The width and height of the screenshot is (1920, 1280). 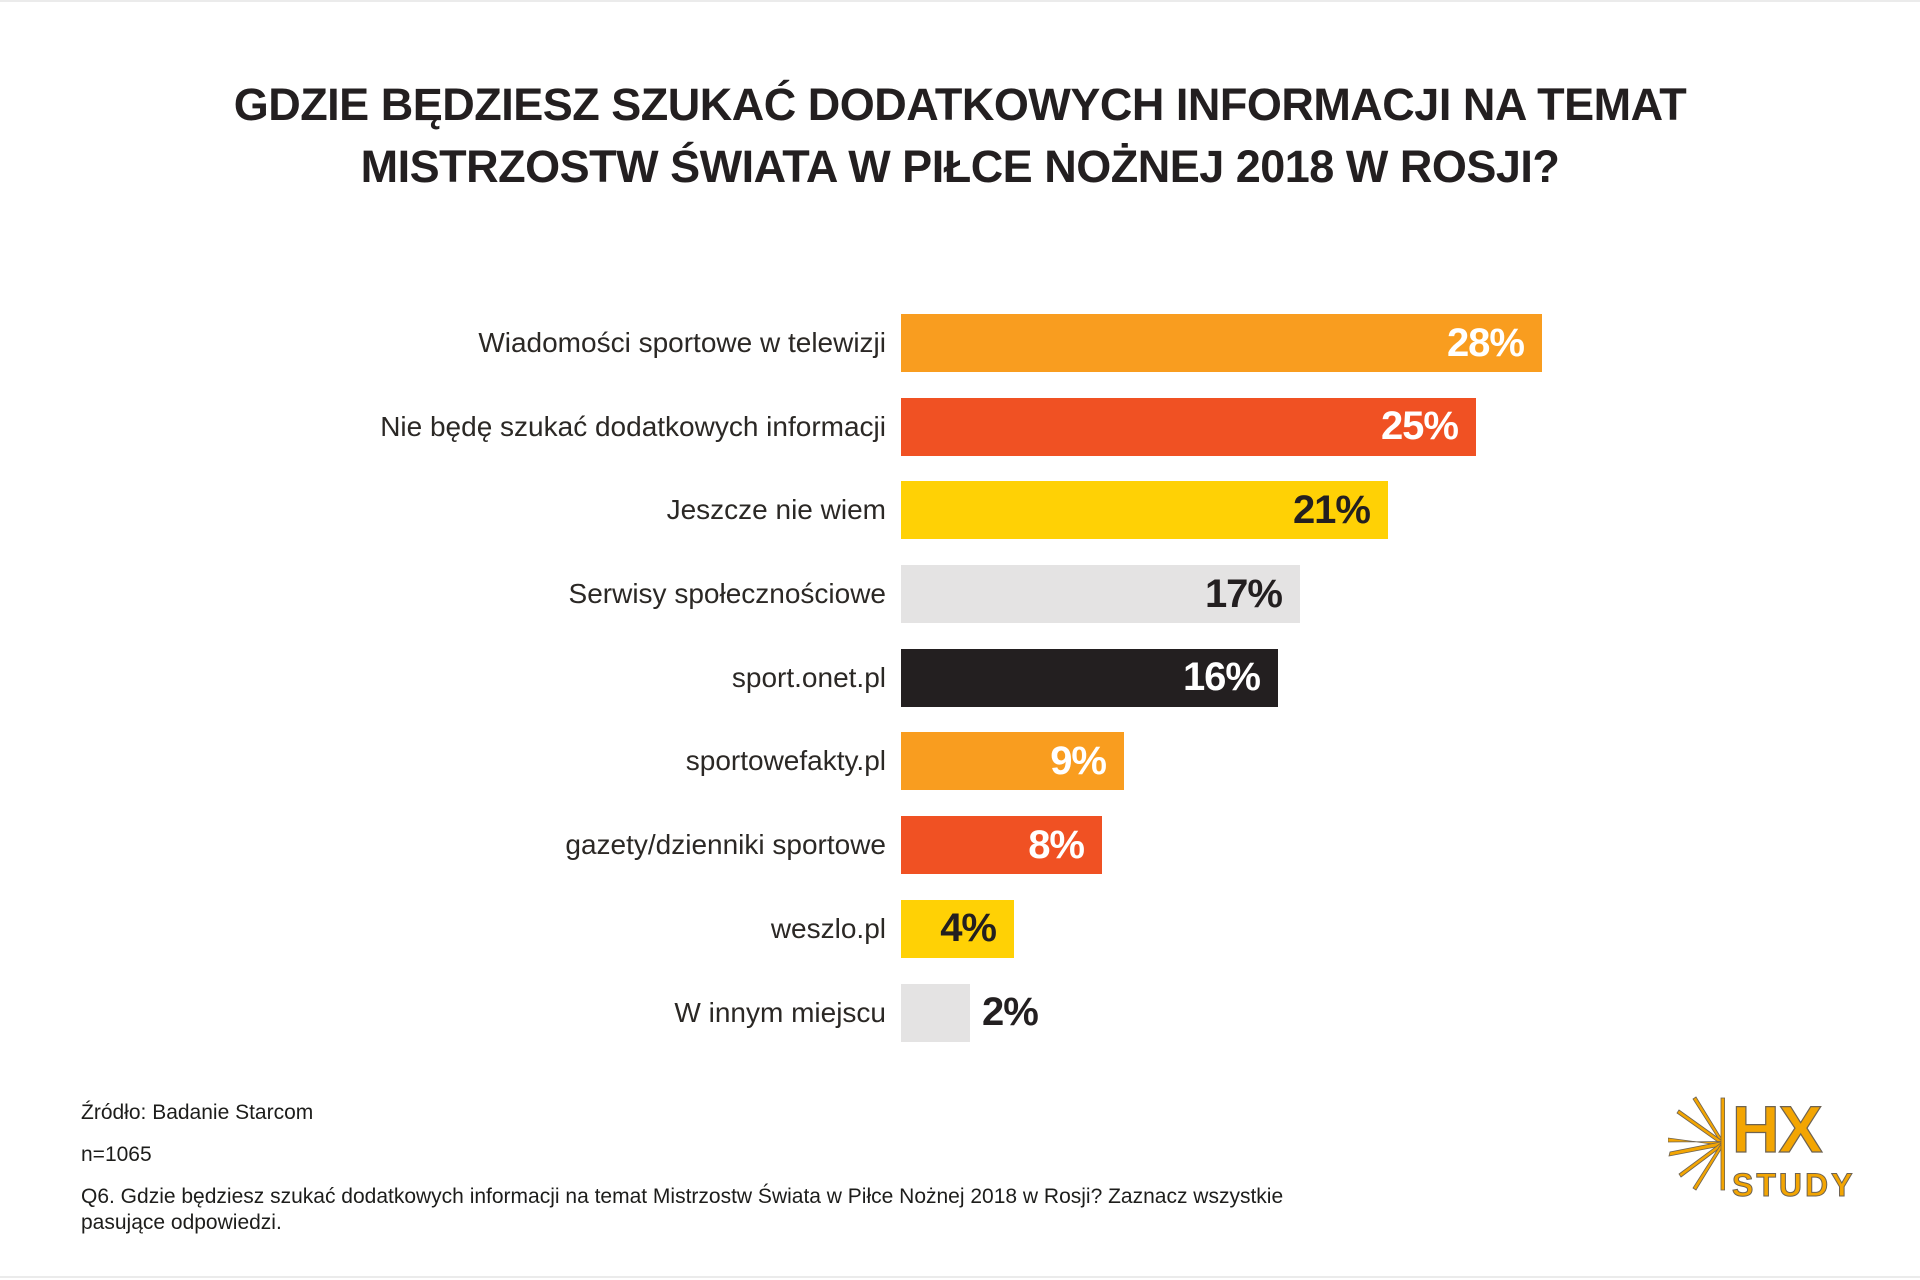 What do you see at coordinates (1078, 760) in the screenshot?
I see `value-label: 9%` at bounding box center [1078, 760].